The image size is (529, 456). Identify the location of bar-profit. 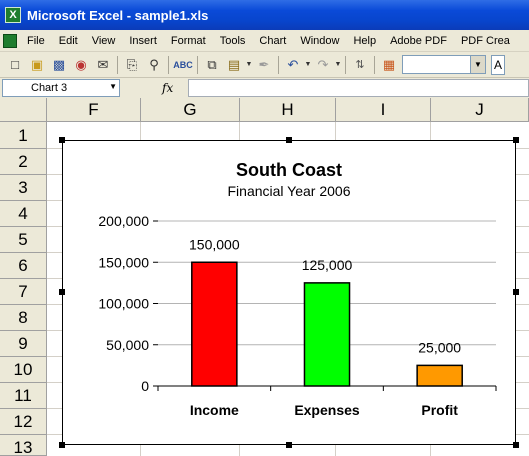
(439, 375).